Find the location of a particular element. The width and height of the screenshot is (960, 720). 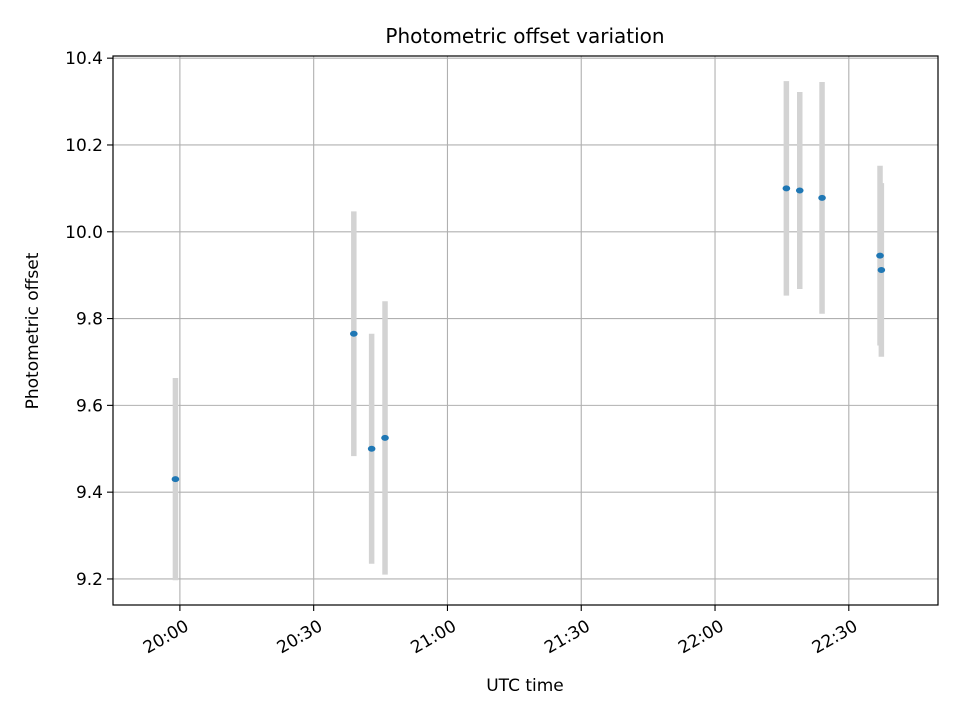

y-tick-label: 9.2 is located at coordinates (89, 580).